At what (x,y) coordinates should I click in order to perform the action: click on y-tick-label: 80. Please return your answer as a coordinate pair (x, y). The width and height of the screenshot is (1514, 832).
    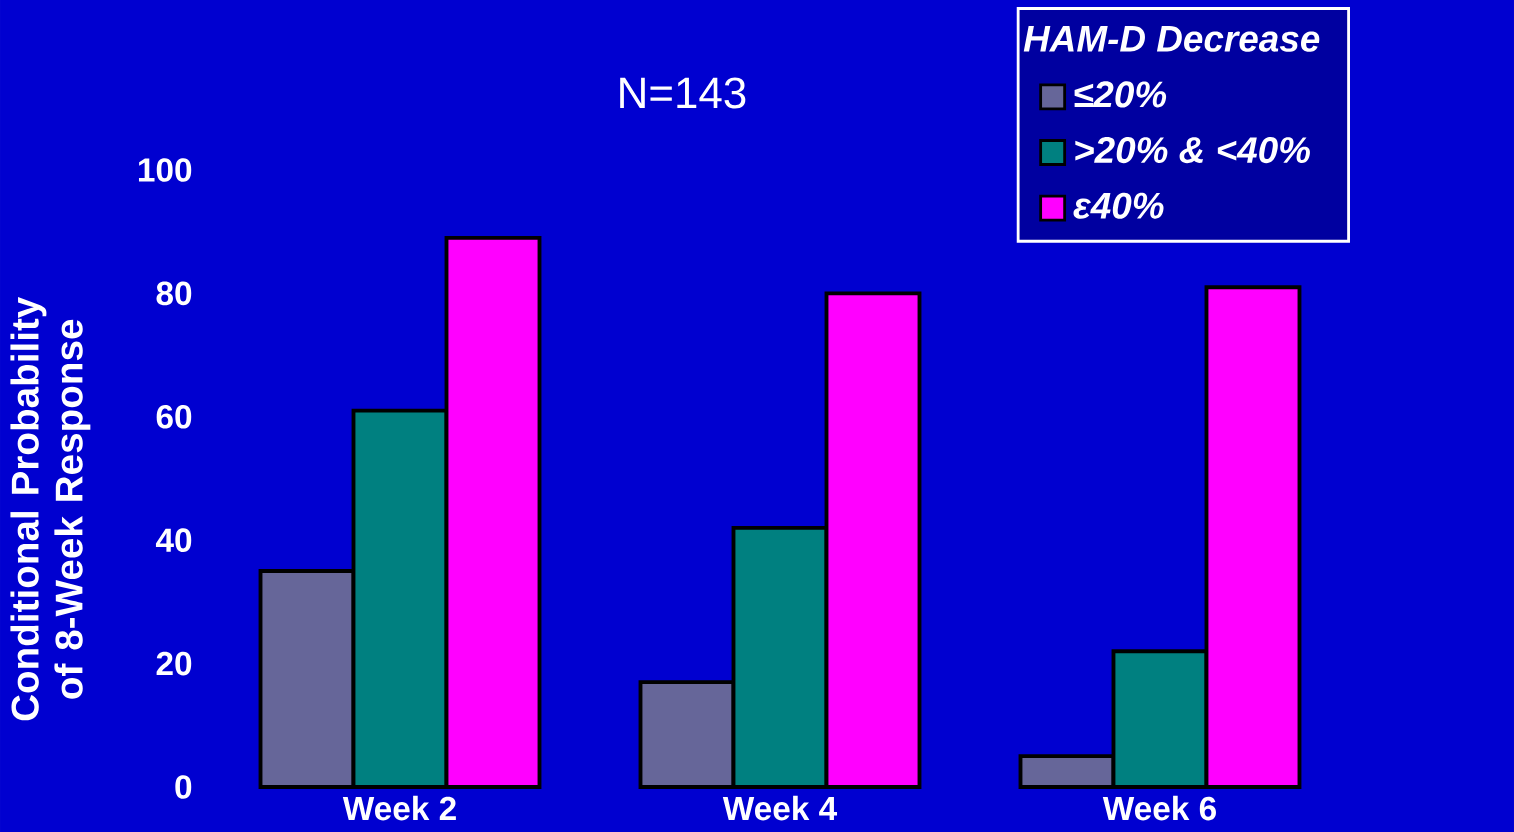
    Looking at the image, I should click on (174, 293).